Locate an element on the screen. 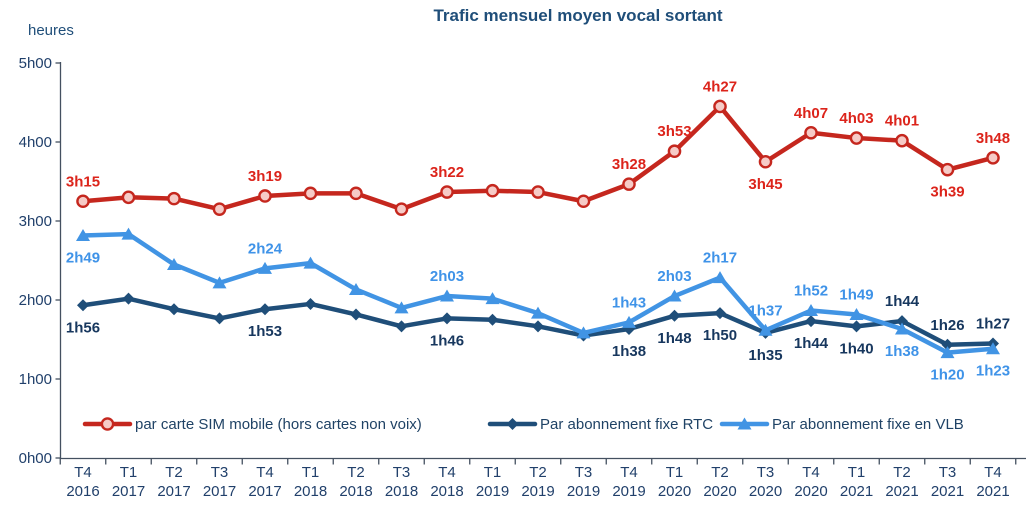 The image size is (1036, 515). y-axis-tick-label: 0h00 is located at coordinates (35, 458).